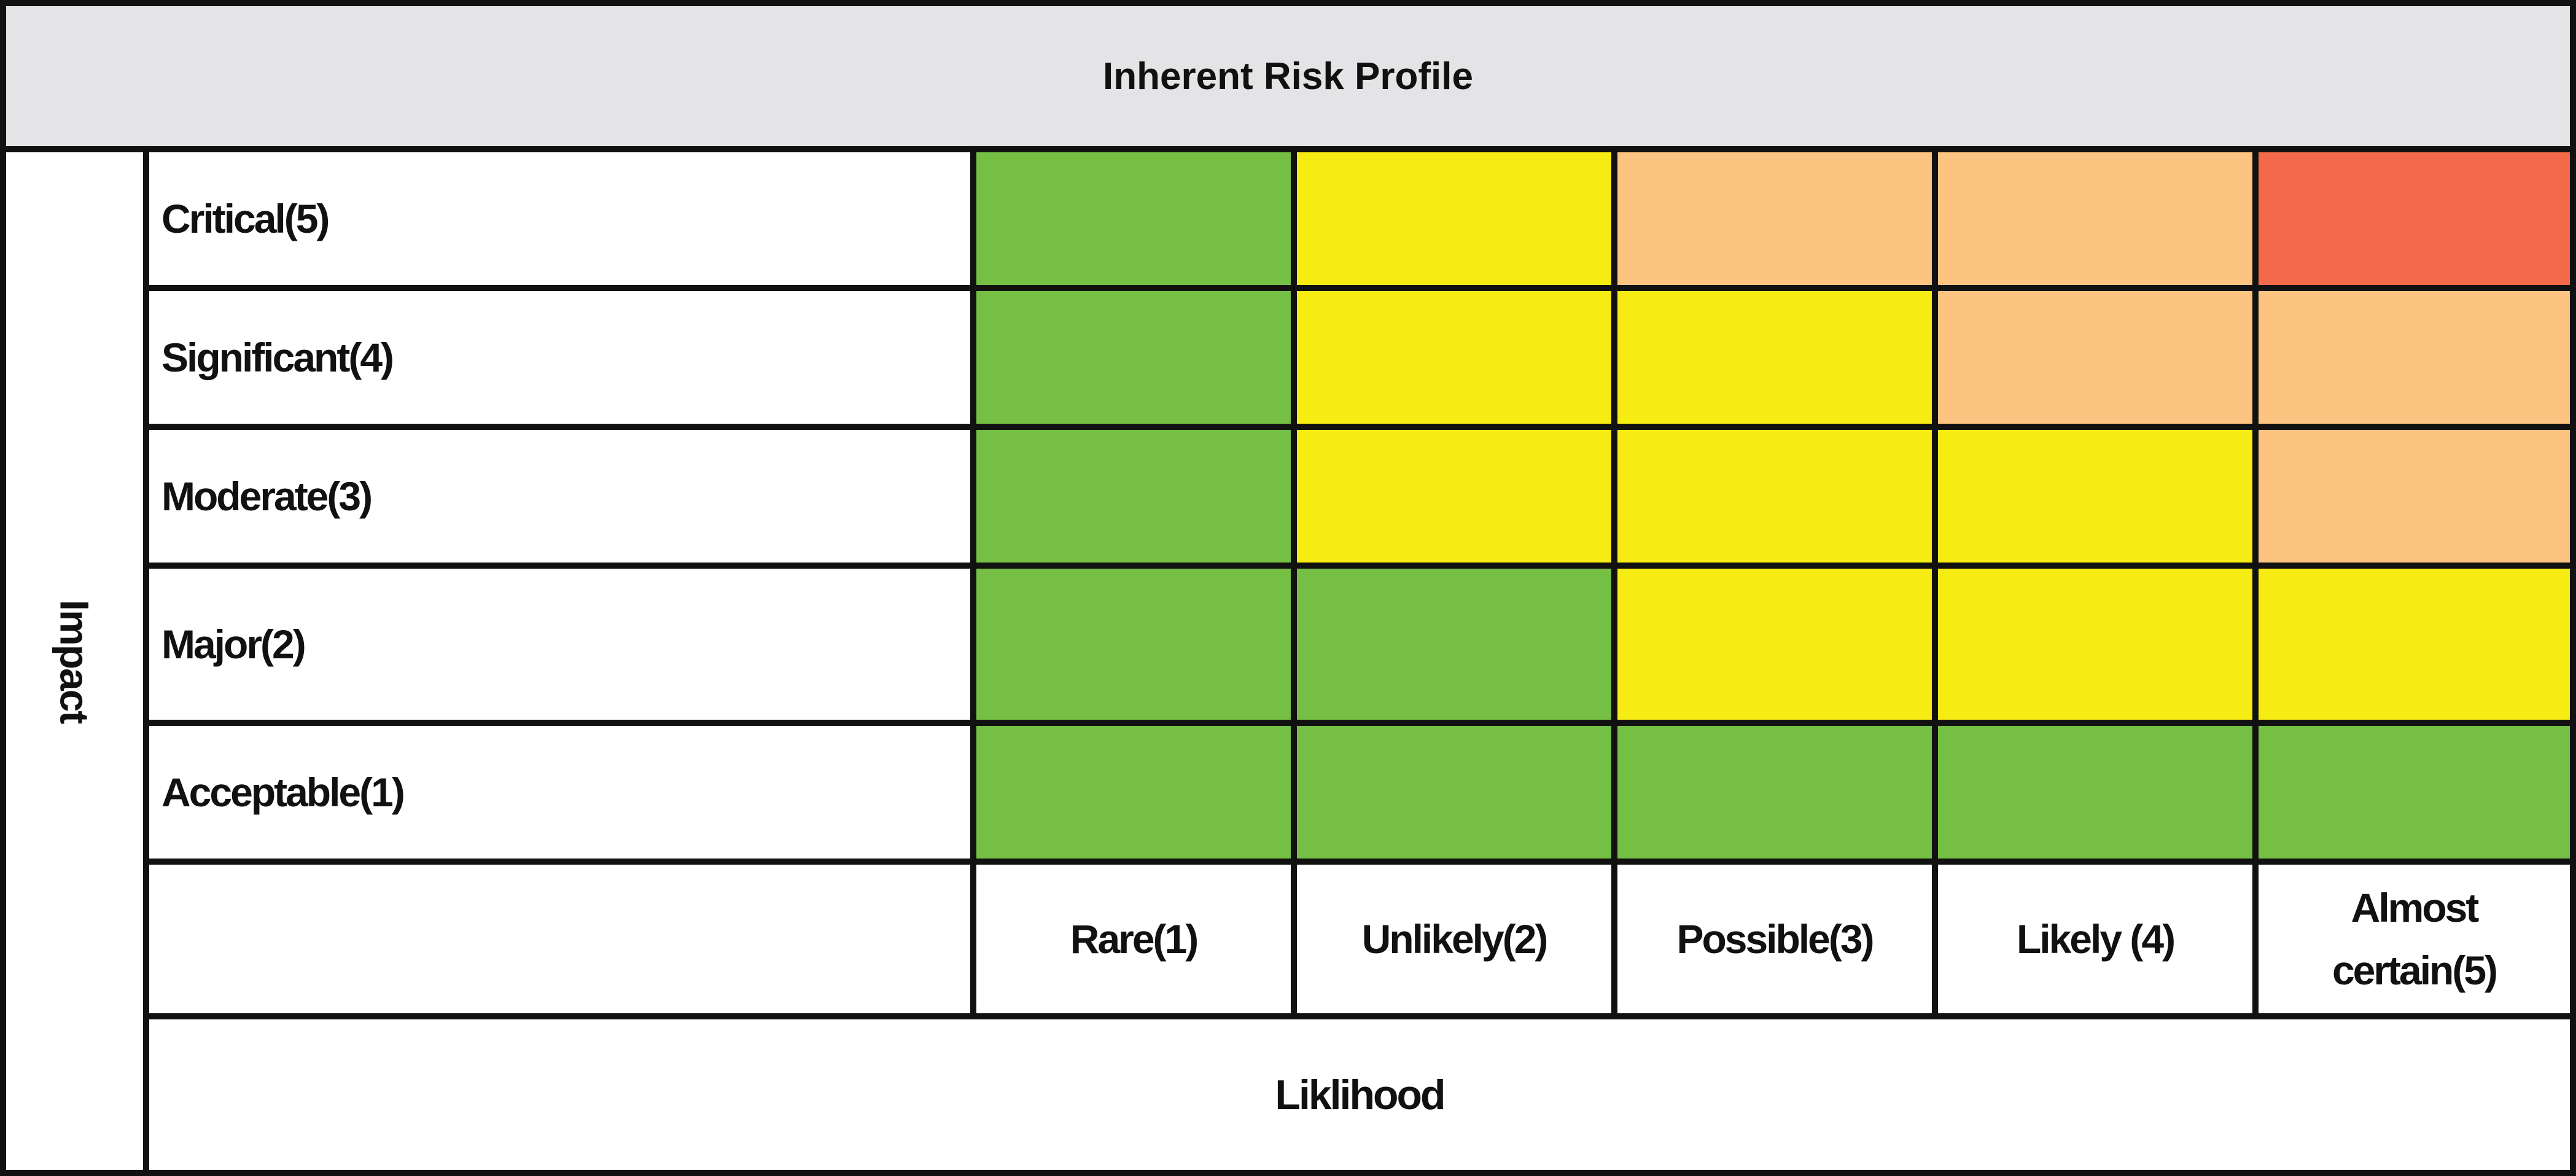 The width and height of the screenshot is (2576, 1176). Describe the element at coordinates (559, 644) in the screenshot. I see `impact-row-label: Major(2)` at that location.